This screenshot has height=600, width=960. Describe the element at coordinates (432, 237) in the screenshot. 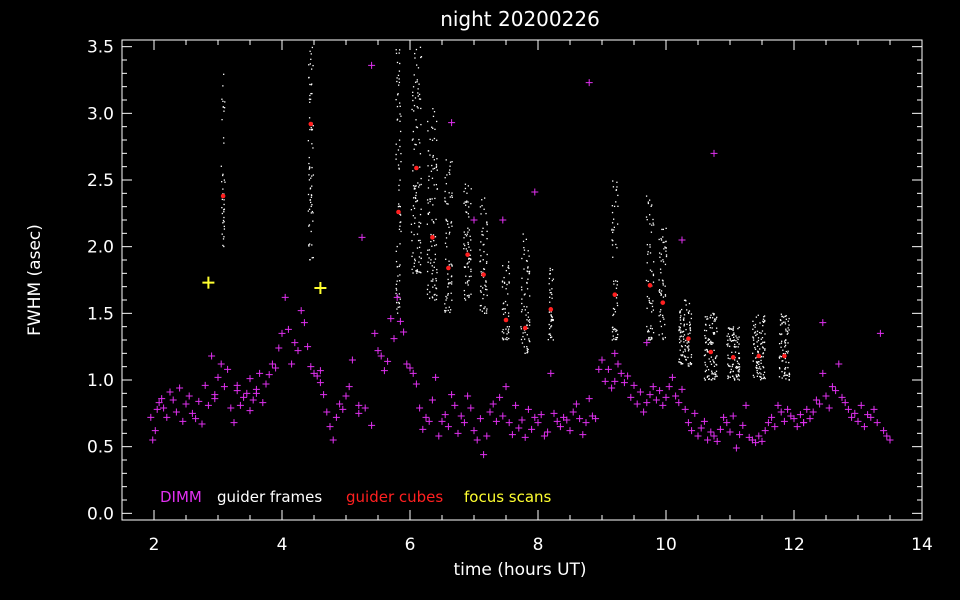

I see `guider-cube-point` at that location.